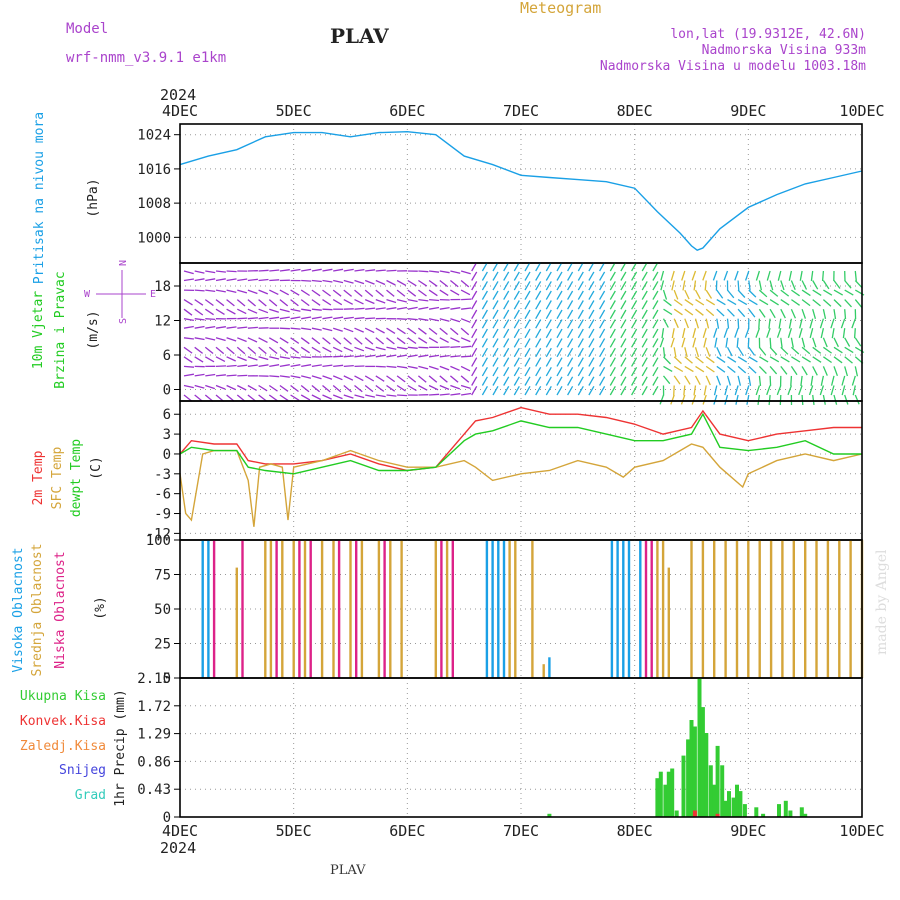  What do you see at coordinates (162, 287) in the screenshot?
I see `y-tick-label: 18` at bounding box center [162, 287].